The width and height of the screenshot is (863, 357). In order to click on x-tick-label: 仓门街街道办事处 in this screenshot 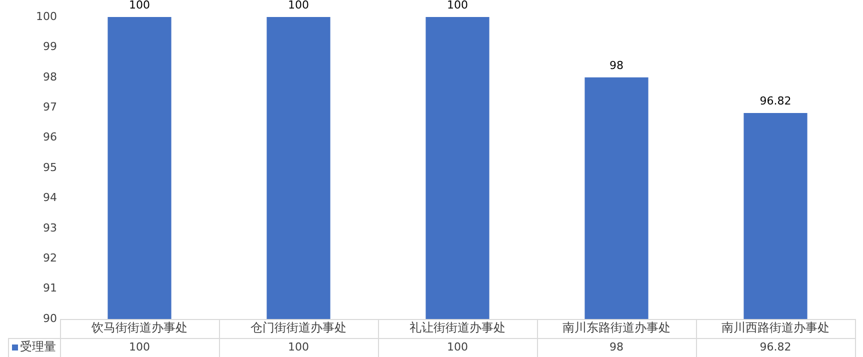, I will do `click(298, 327)`.